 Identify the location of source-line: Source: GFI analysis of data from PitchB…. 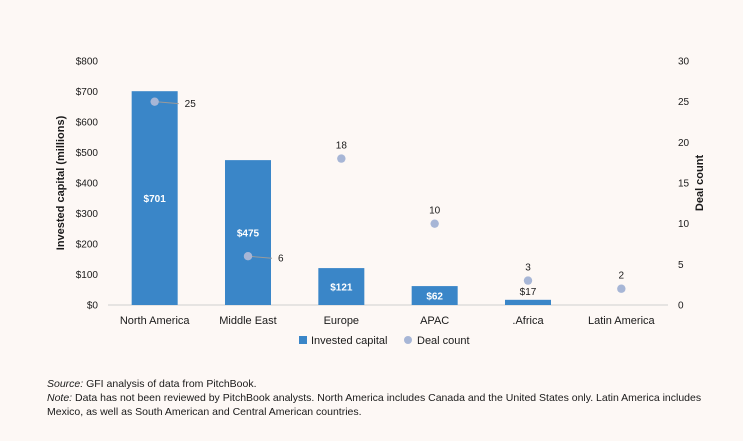
(387, 384).